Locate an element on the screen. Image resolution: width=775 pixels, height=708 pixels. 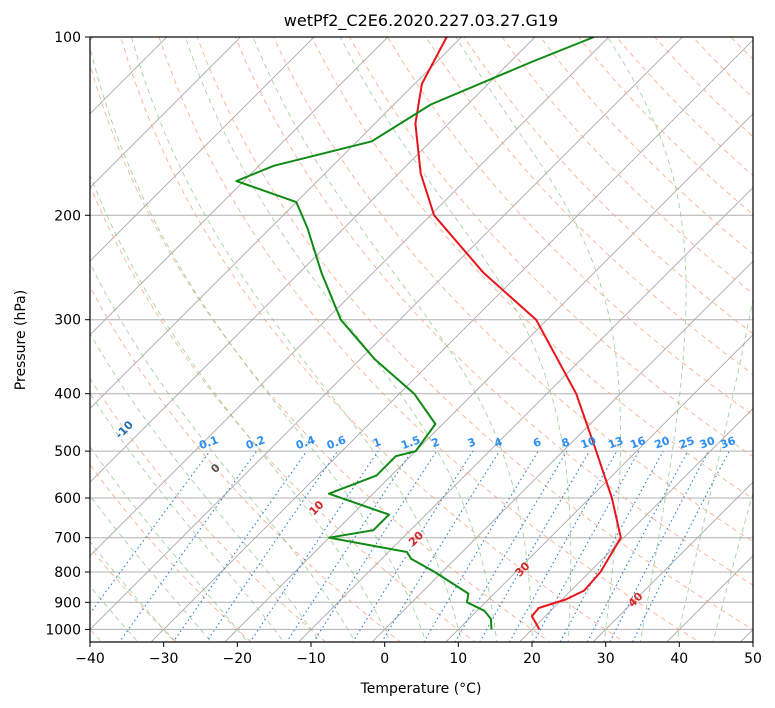
y-tick-label: 900 is located at coordinates (67, 603).